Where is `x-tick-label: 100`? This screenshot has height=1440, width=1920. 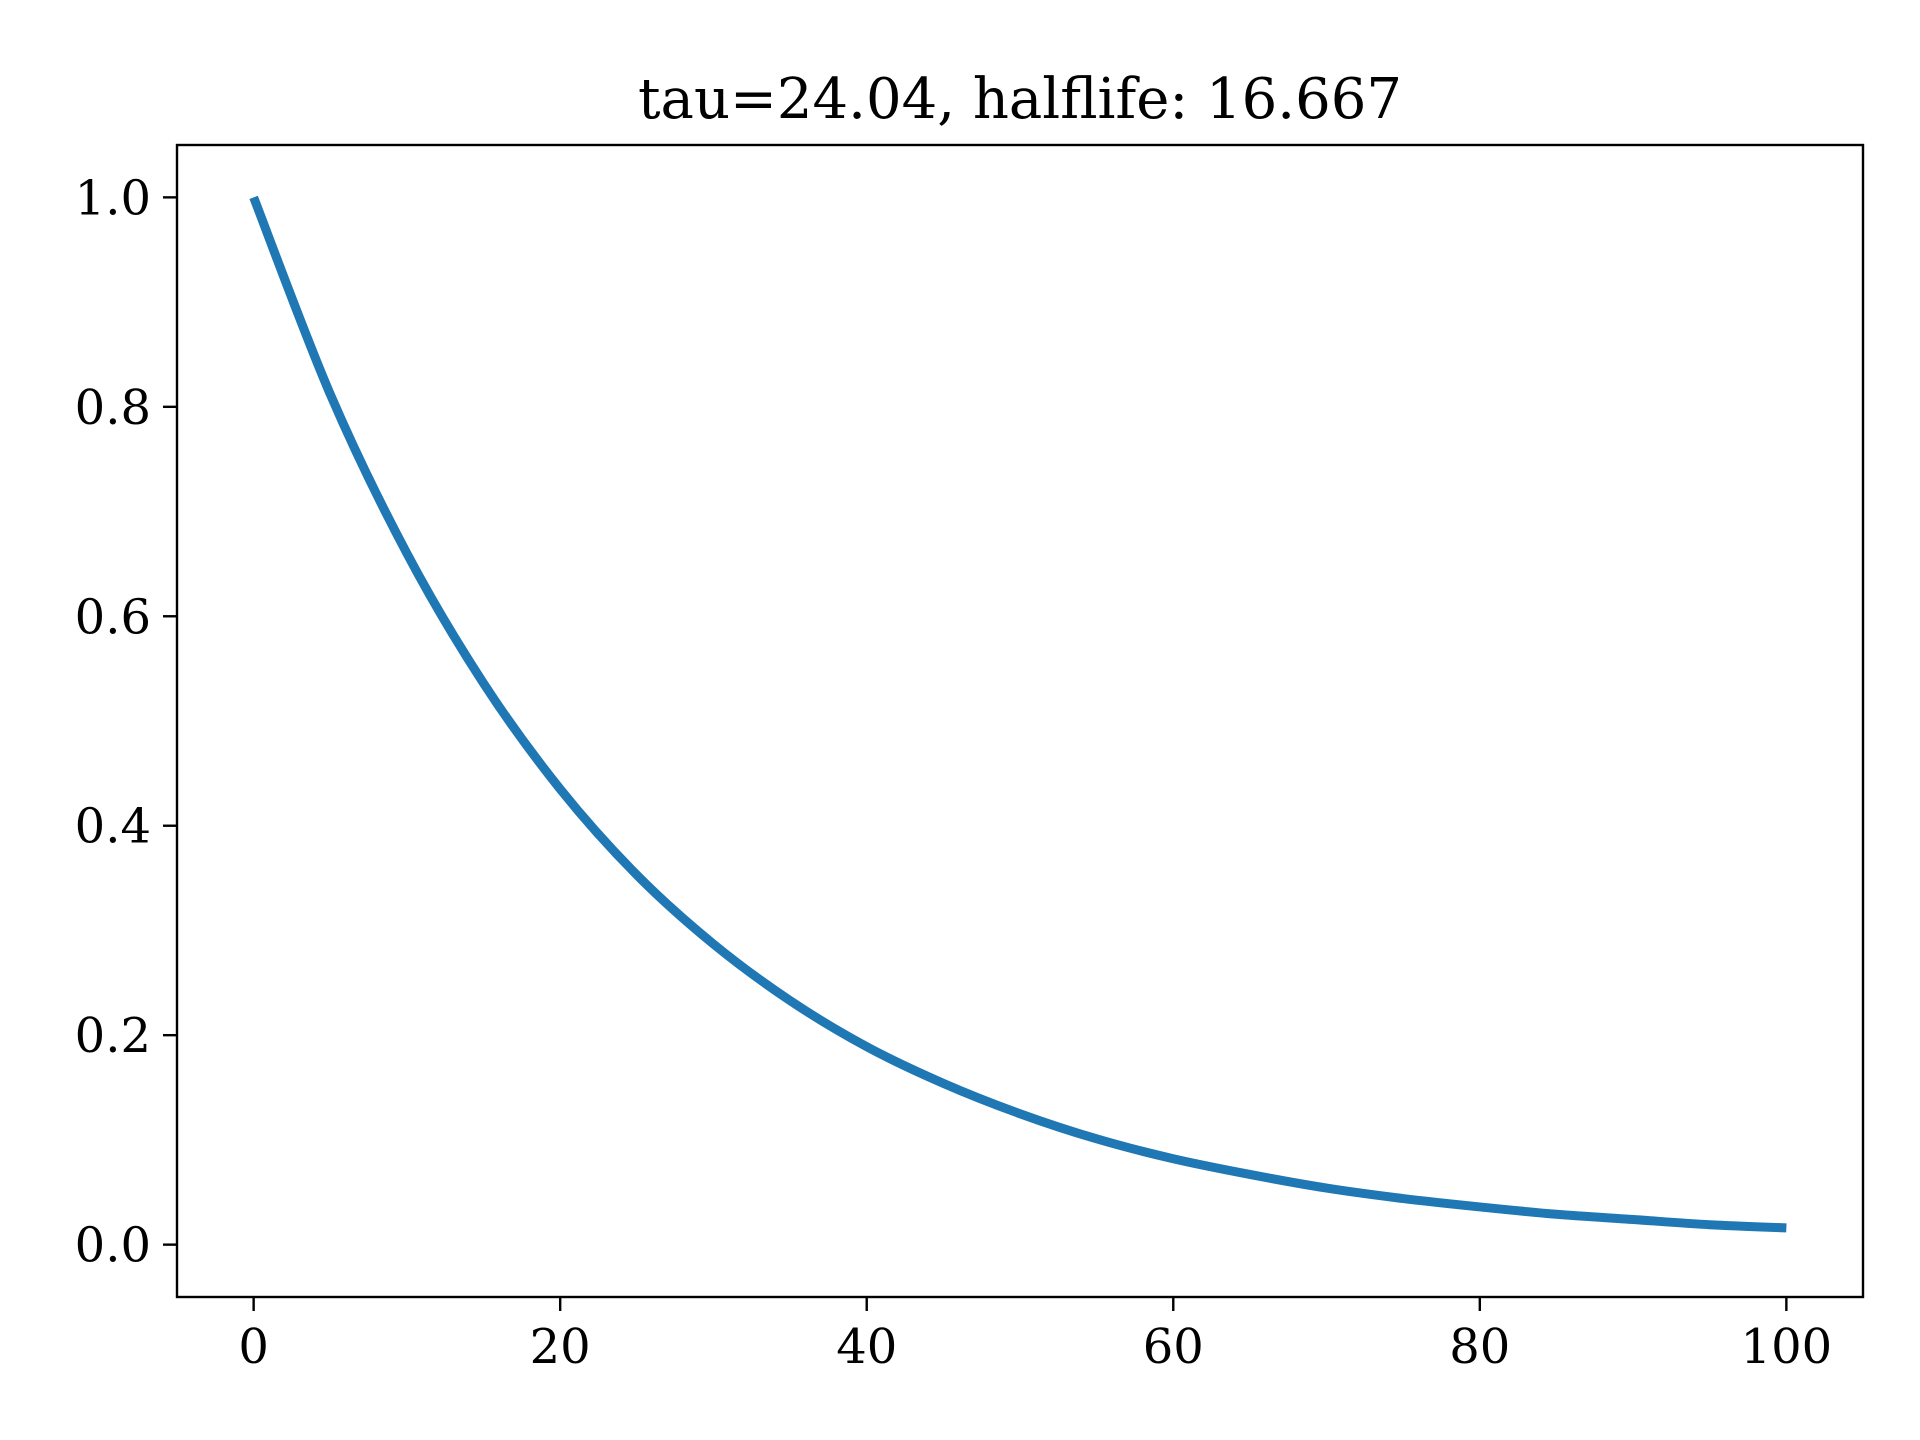
x-tick-label: 100 is located at coordinates (1787, 1347).